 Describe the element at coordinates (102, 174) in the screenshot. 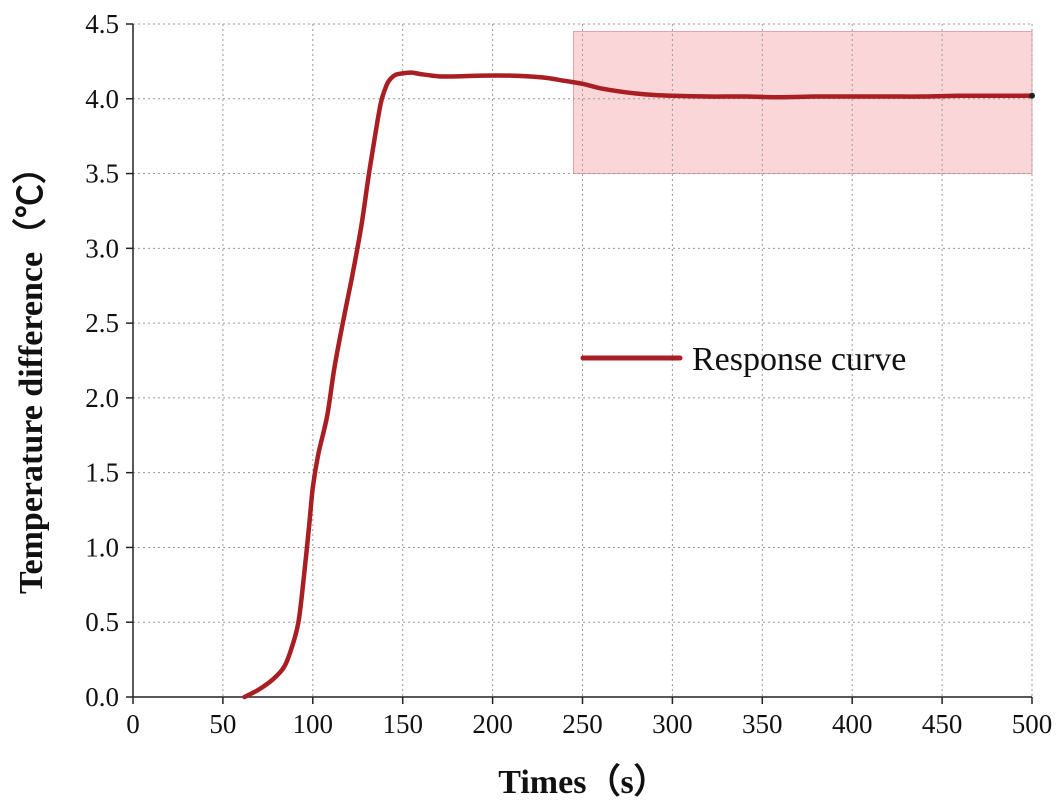

I see `y-tick-label: 3.5` at that location.